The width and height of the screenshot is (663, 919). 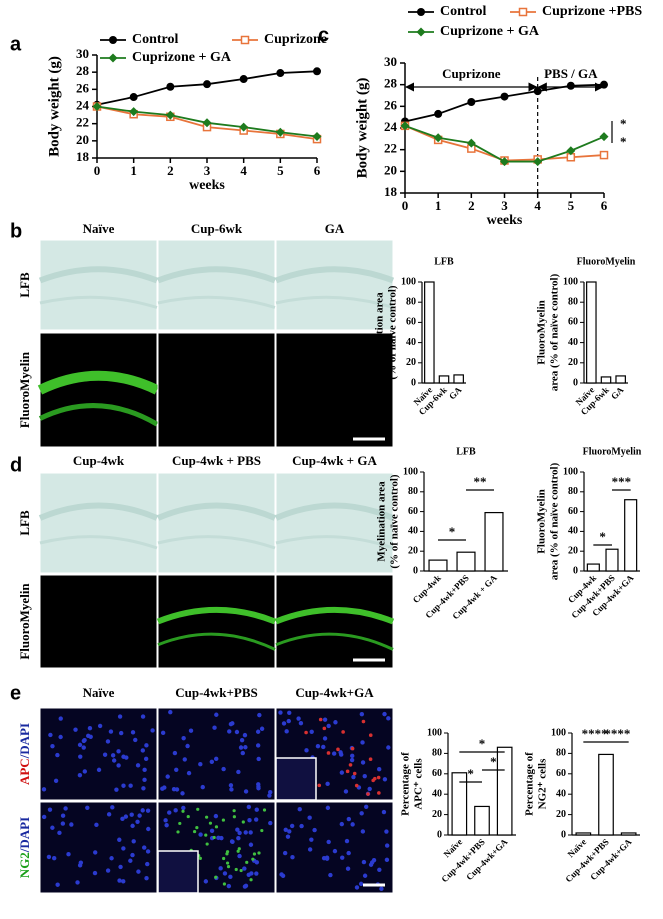 What do you see at coordinates (82, 139) in the screenshot?
I see `y-tick-label: 20` at bounding box center [82, 139].